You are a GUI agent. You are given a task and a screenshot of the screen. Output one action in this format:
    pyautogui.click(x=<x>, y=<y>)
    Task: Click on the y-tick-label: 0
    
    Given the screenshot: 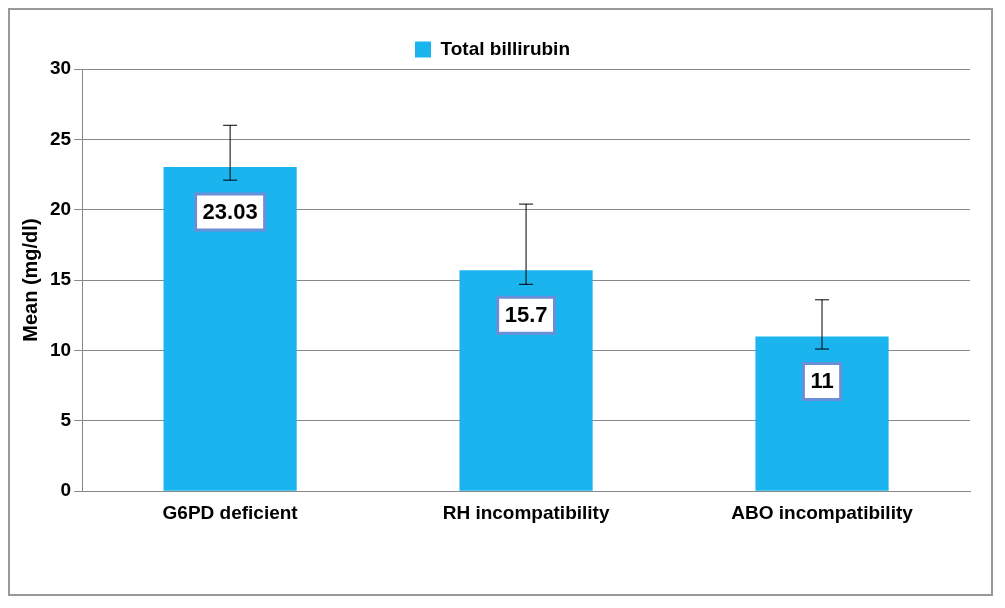 What is the action you would take?
    pyautogui.click(x=66, y=490)
    